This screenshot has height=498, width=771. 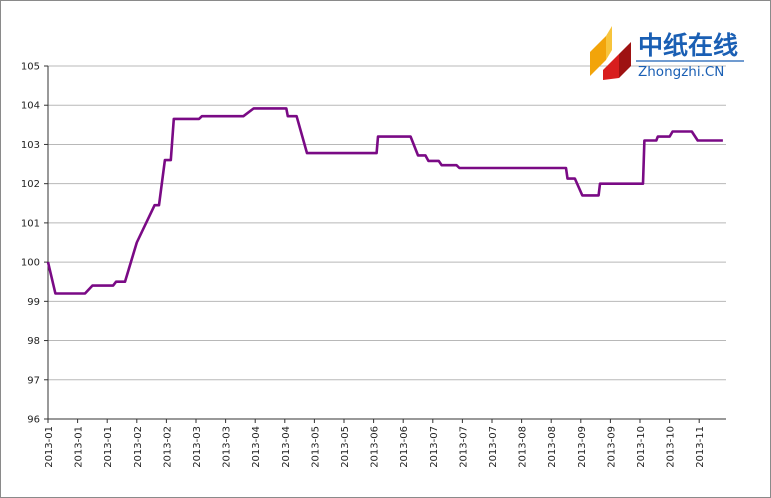 I want to click on y-tick-label: 103, so click(x=30, y=145).